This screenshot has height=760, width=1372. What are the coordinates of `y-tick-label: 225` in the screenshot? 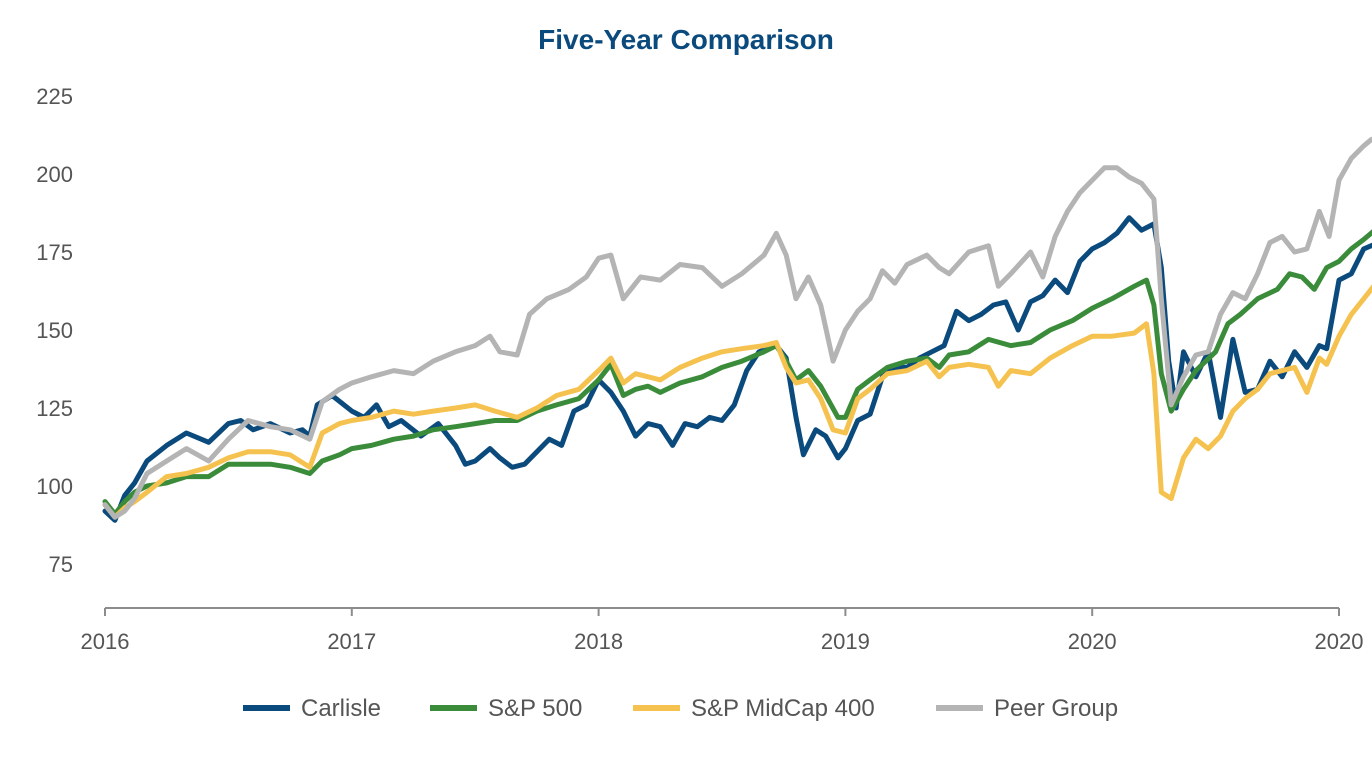 It's located at (54, 96).